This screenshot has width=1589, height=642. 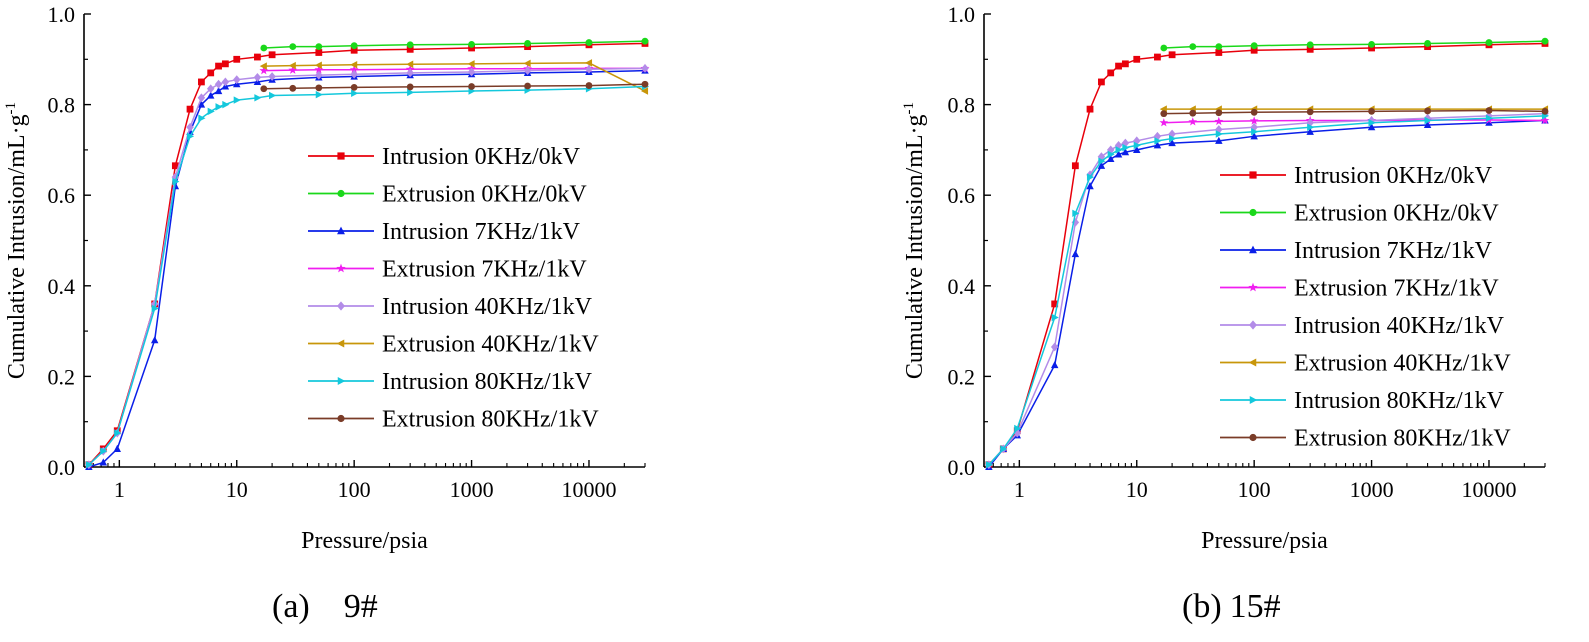 What do you see at coordinates (481, 157) in the screenshot?
I see `legend-label: Intrusion 0KHz/0kV` at bounding box center [481, 157].